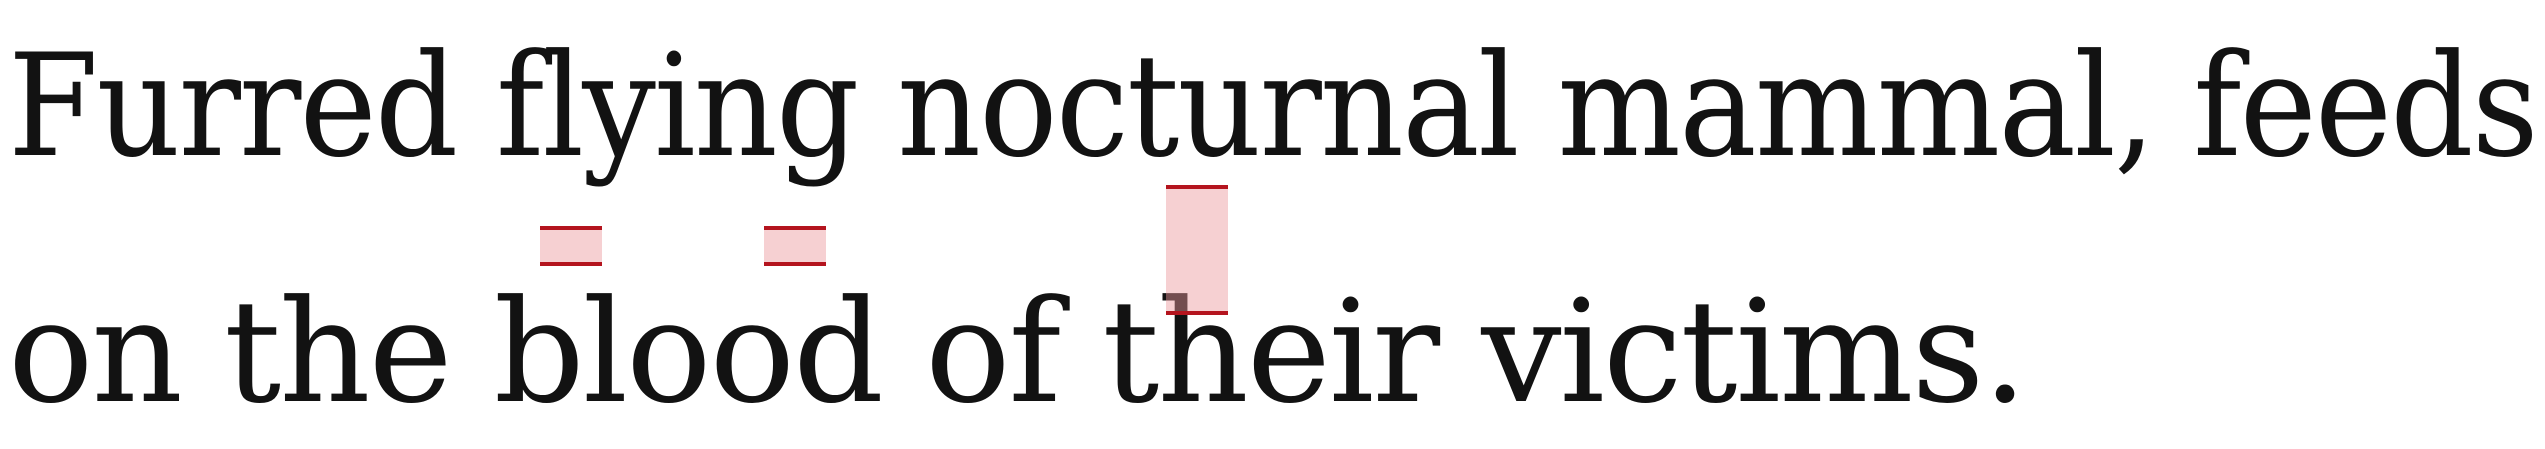 The image size is (2545, 449). I want to click on collision-marker-g-d, so click(795, 246).